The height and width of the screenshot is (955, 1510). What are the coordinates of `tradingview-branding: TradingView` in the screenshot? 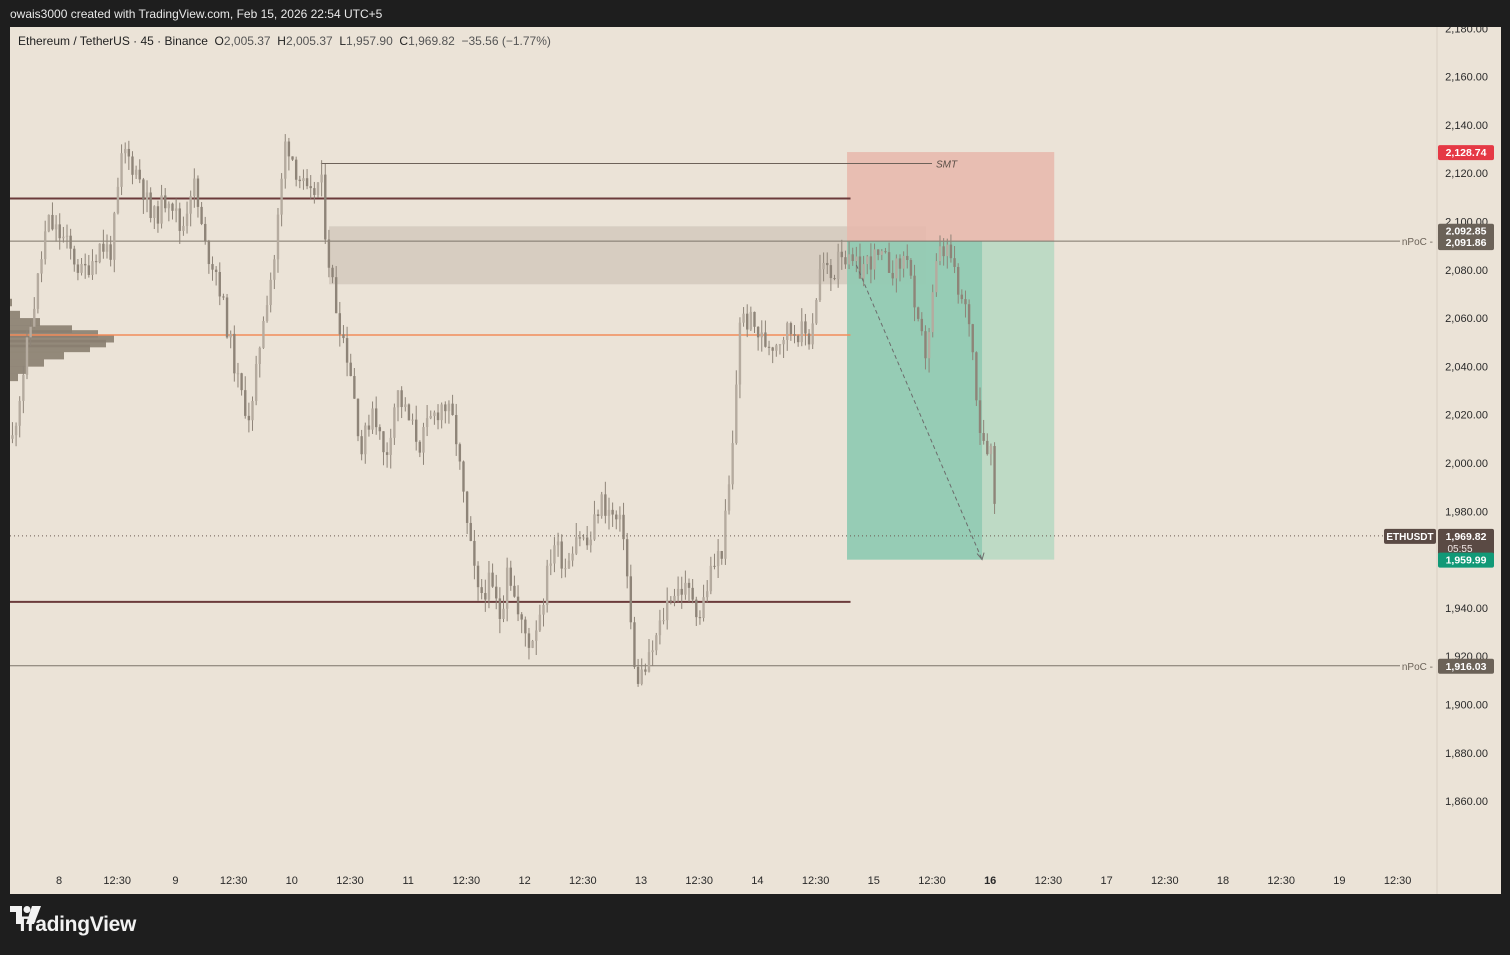 It's located at (73, 925).